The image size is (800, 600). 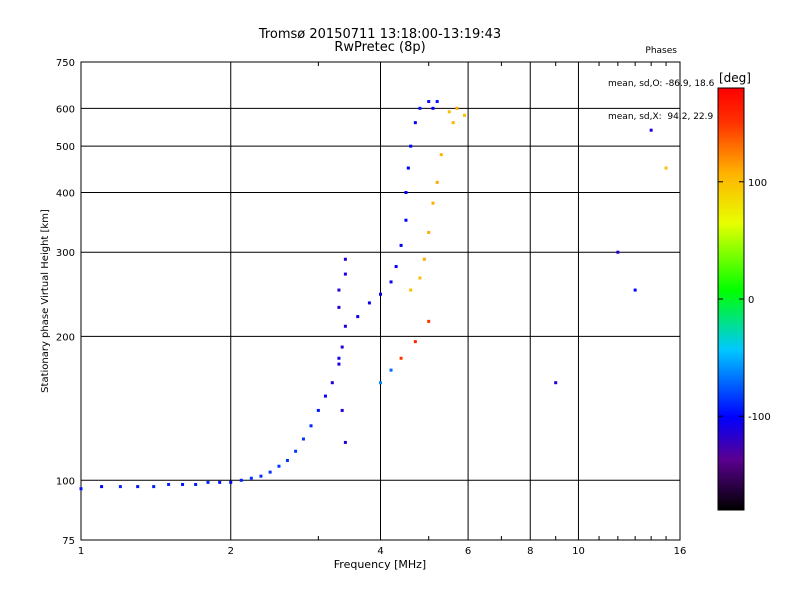 What do you see at coordinates (65, 63) in the screenshot?
I see `y-tick-label: 750` at bounding box center [65, 63].